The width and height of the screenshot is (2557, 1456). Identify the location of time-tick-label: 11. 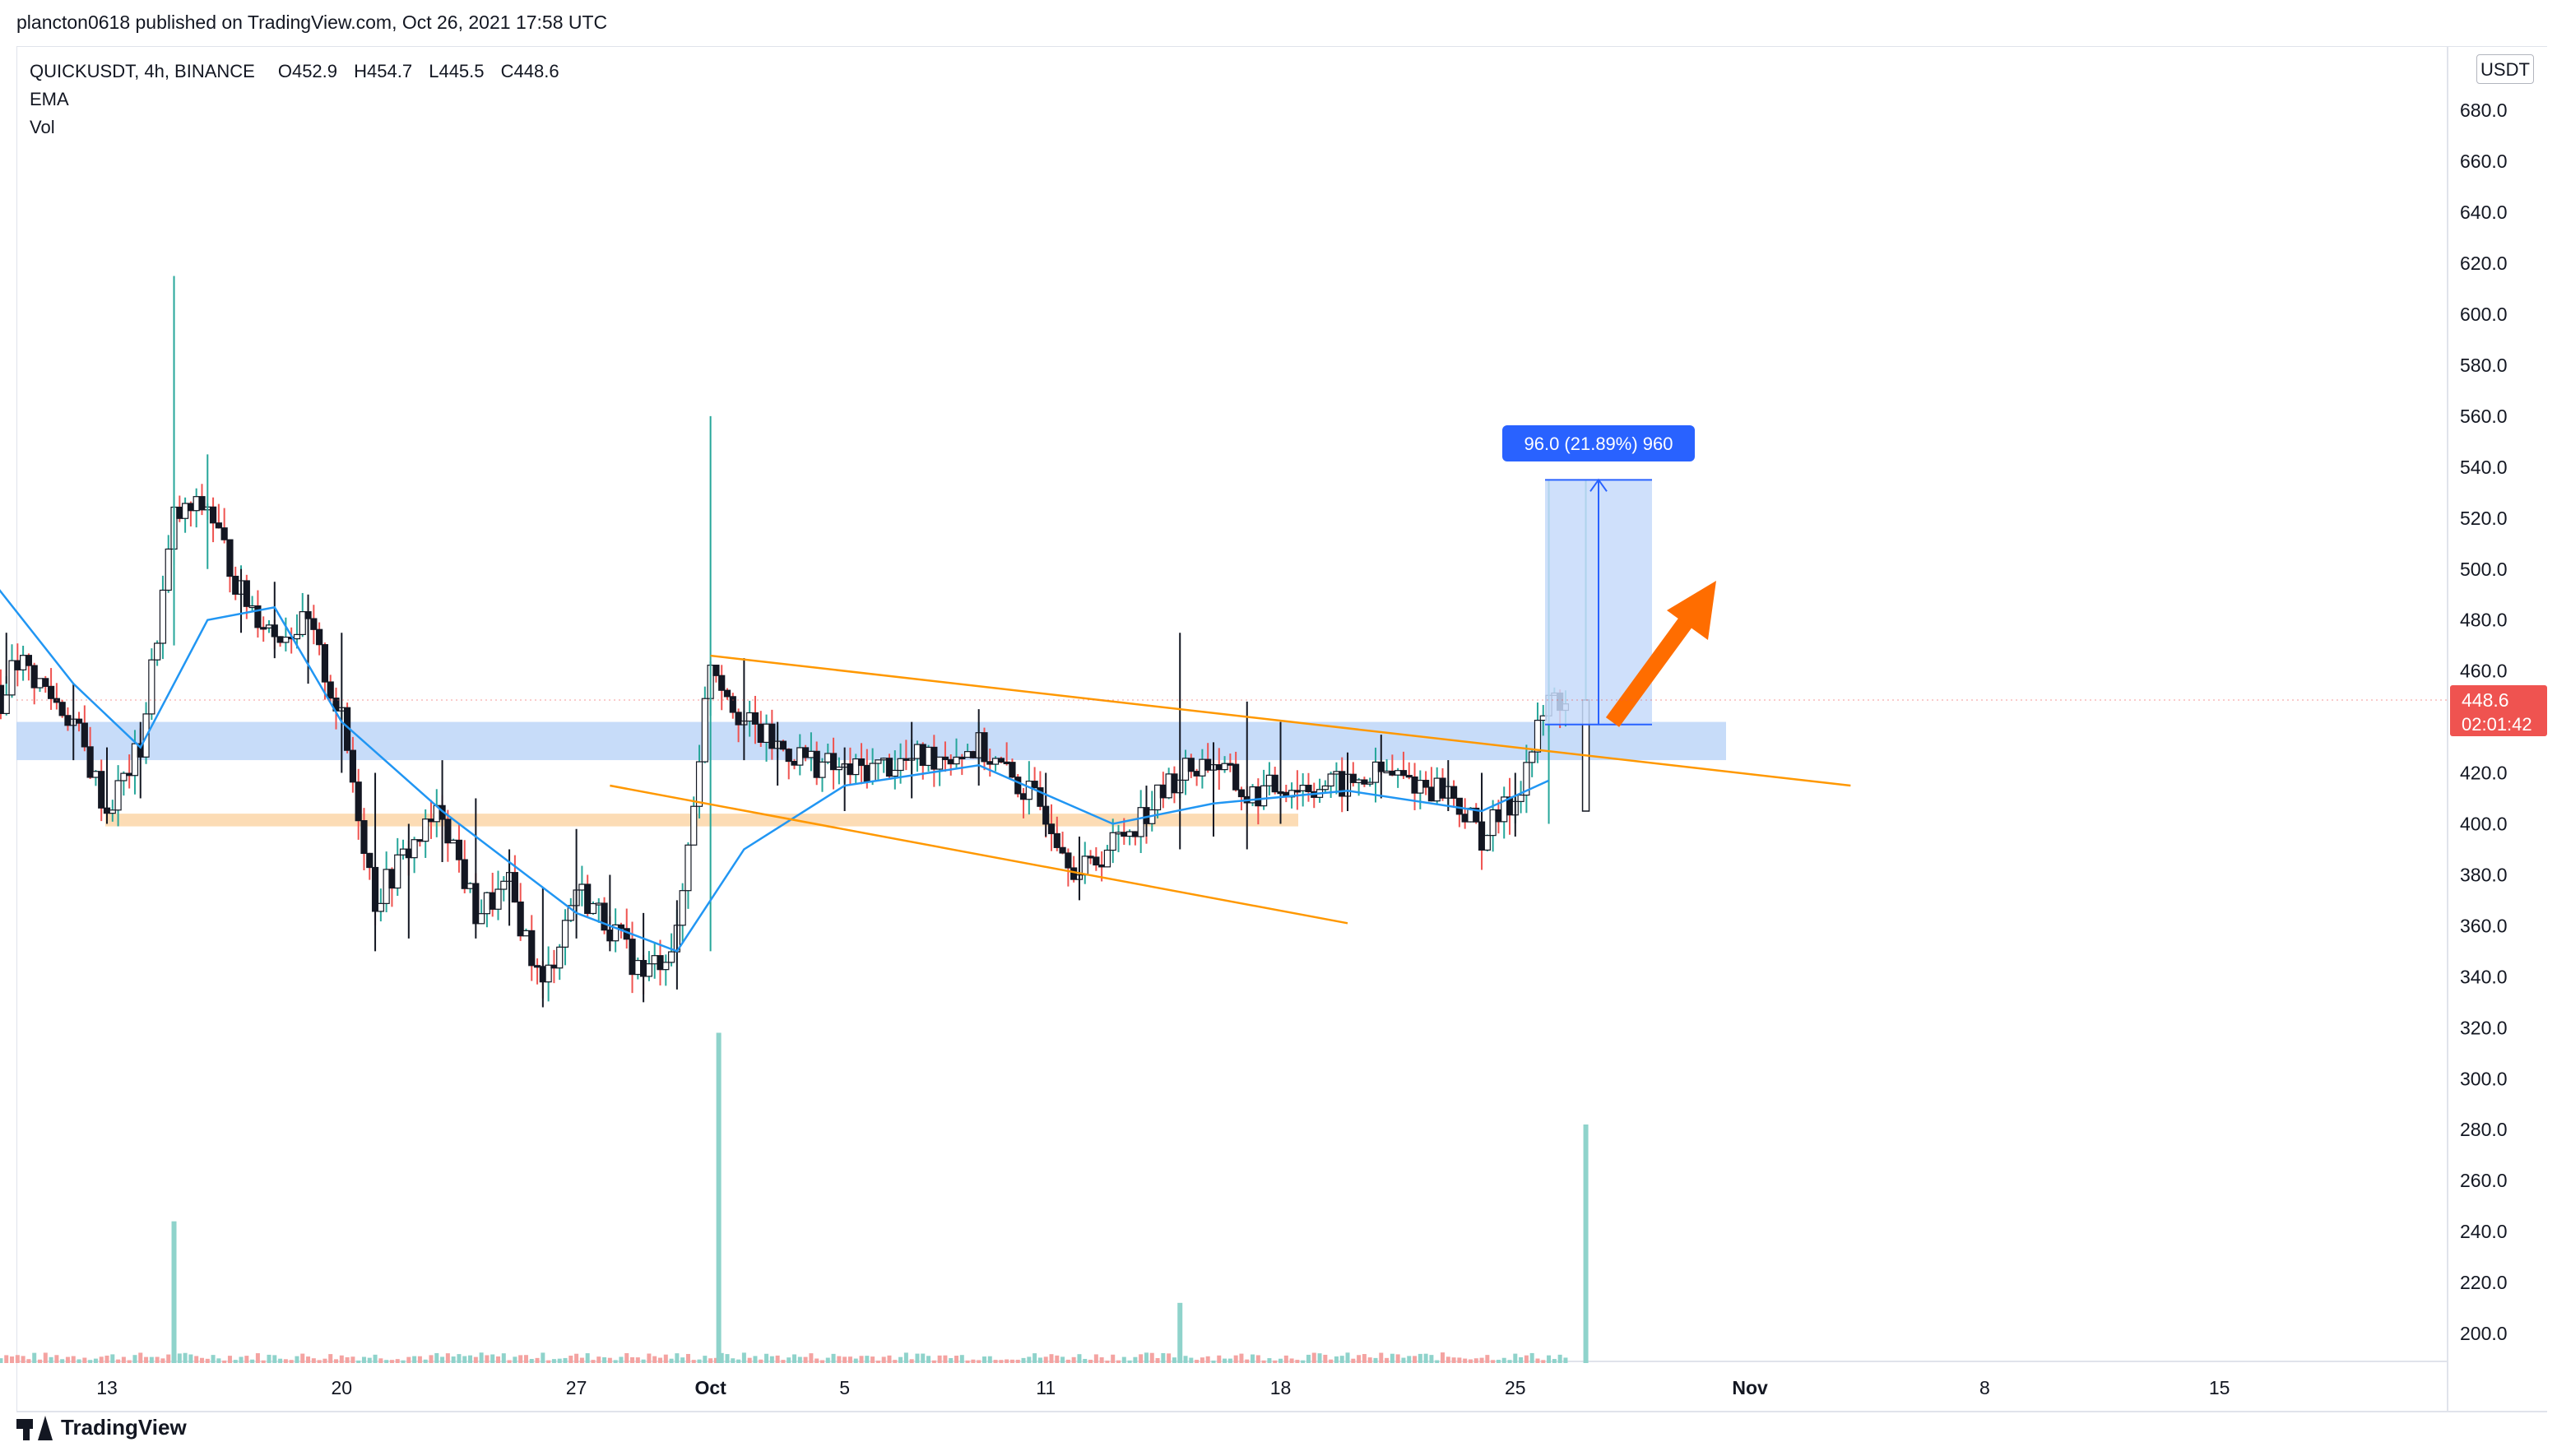
(1046, 1387).